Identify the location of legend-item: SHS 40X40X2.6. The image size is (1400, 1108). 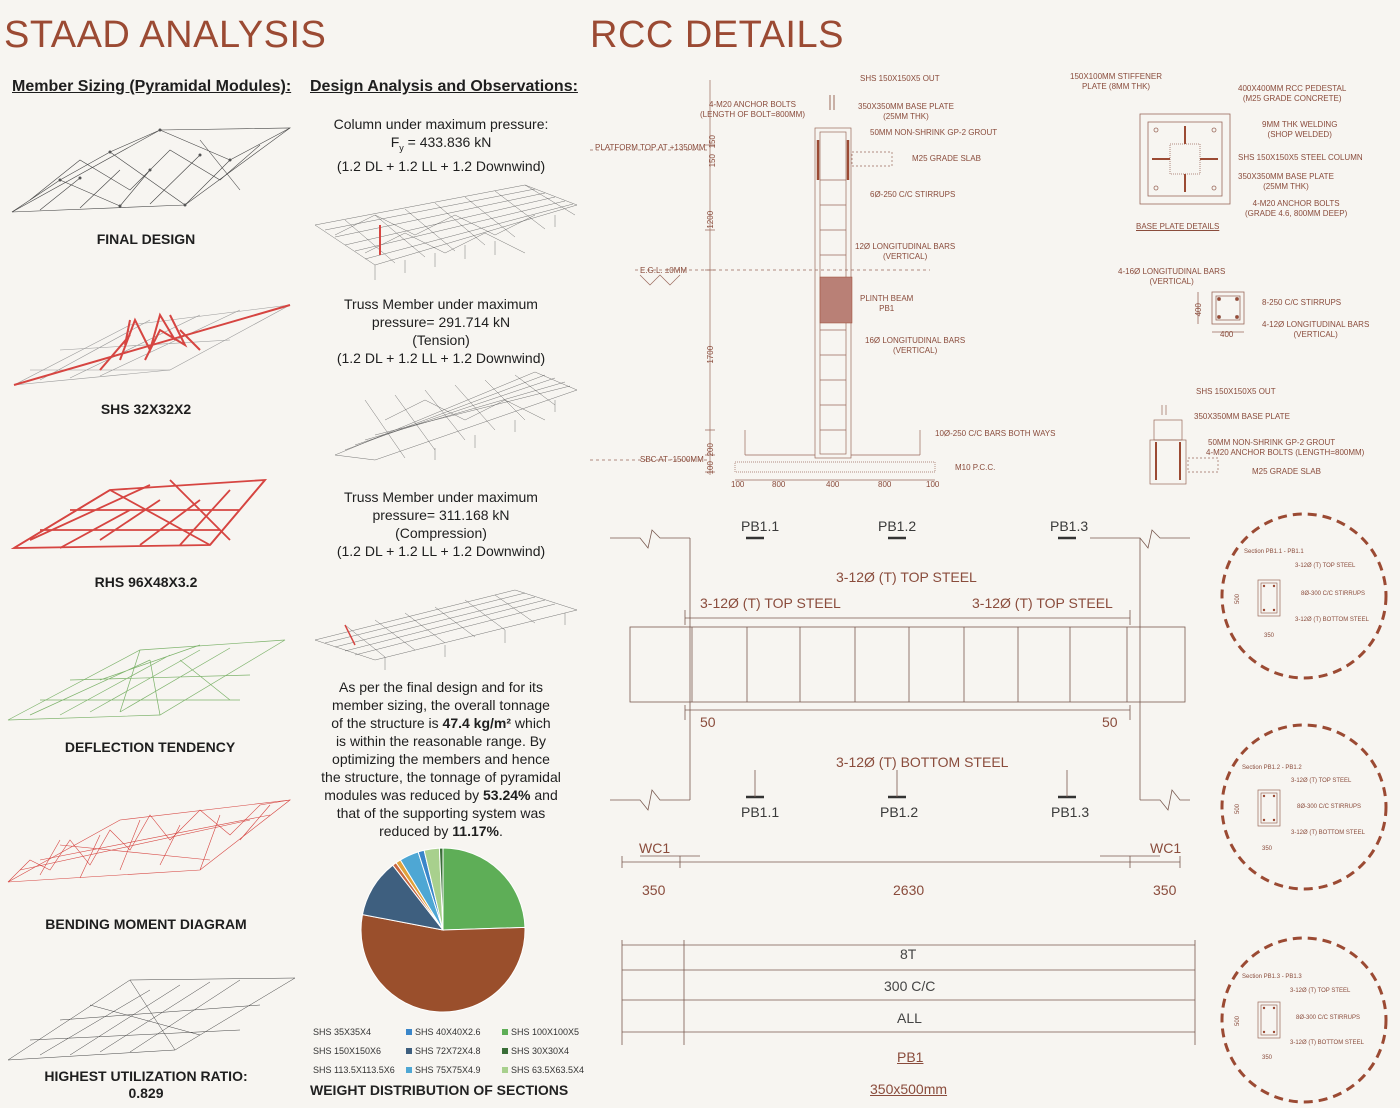
(454, 1032).